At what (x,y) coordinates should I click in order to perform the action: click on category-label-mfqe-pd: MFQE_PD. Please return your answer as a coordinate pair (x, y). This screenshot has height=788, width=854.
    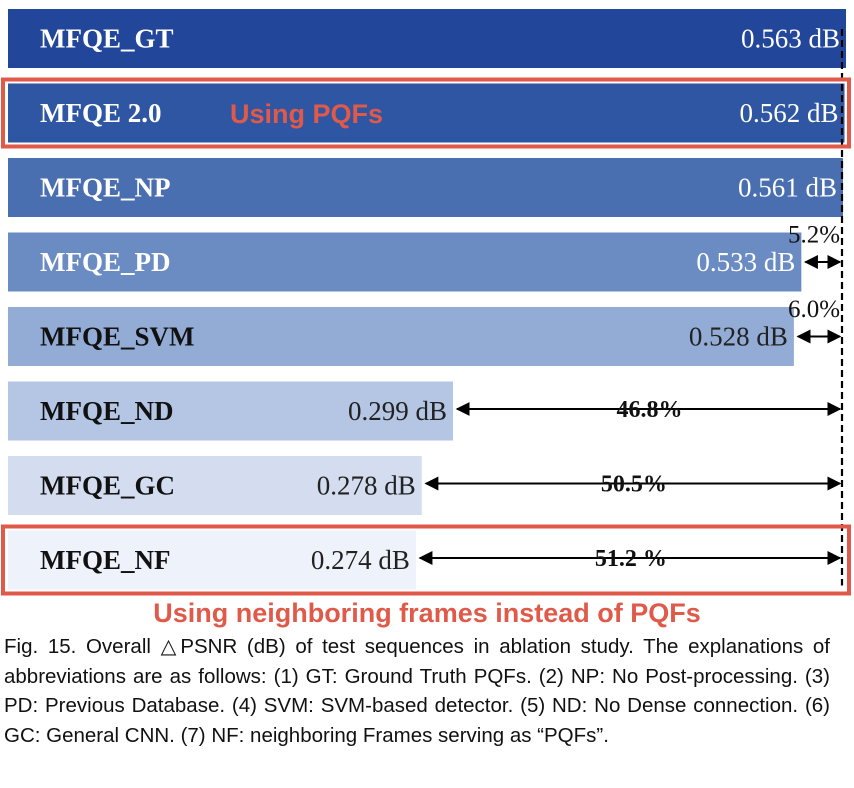
    Looking at the image, I should click on (105, 262).